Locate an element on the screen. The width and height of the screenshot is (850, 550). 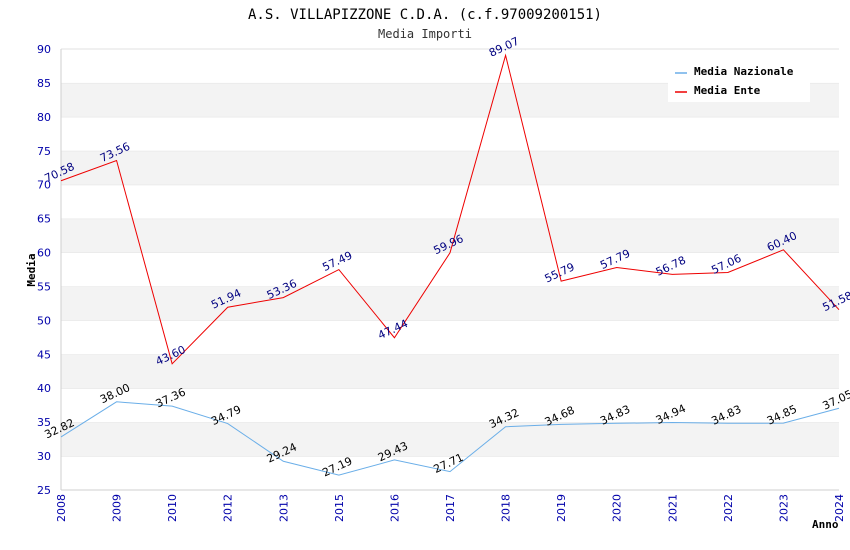
y-tick-label: 35 is located at coordinates (44, 422).